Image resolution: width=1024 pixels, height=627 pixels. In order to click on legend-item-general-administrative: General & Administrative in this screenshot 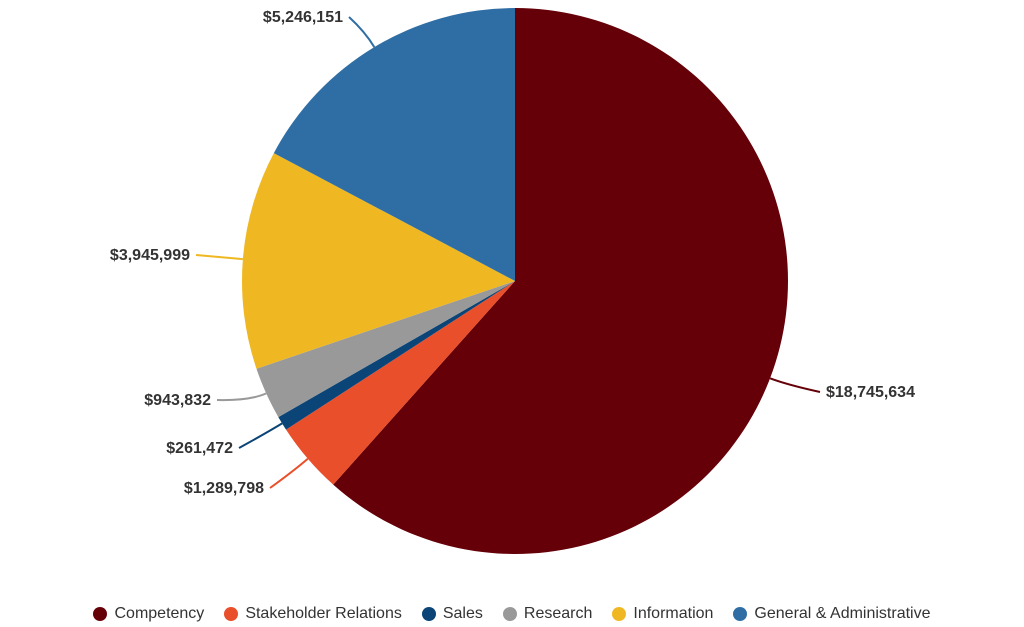, I will do `click(832, 614)`.